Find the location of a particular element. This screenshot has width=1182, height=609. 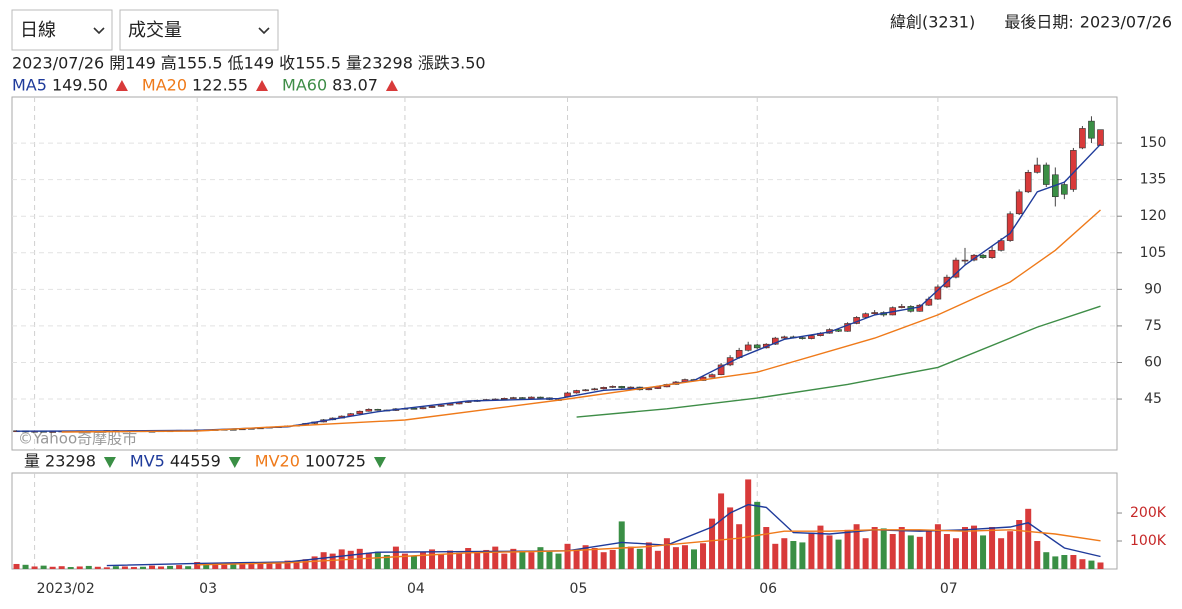

select-text: 成交量 is located at coordinates (155, 30).